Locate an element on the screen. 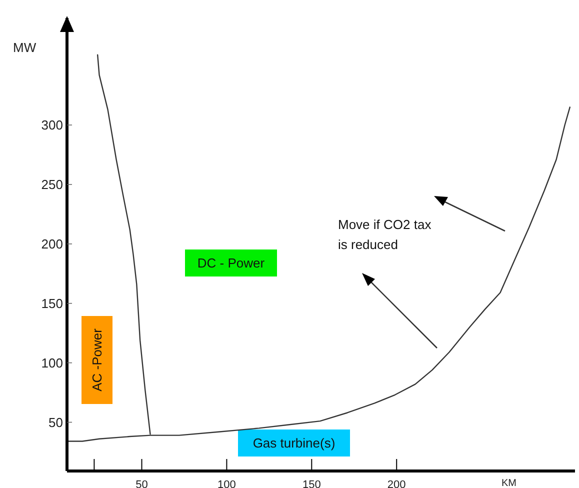 The image size is (579, 488). y-tick-label: 250 is located at coordinates (52, 184).